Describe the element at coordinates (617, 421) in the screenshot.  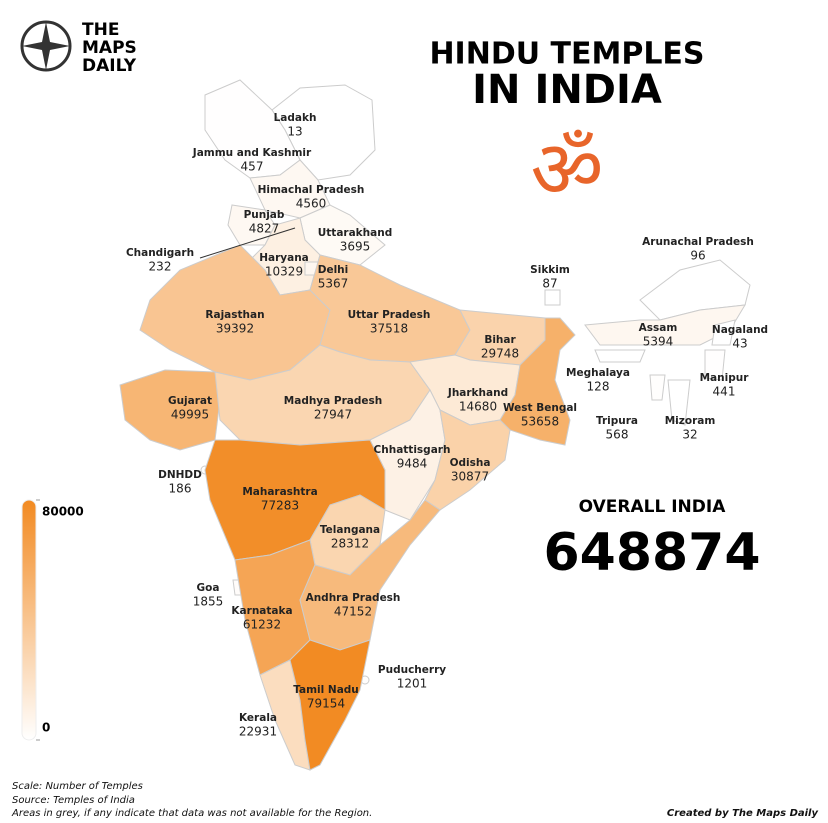
I see `region-name: Tripura` at that location.